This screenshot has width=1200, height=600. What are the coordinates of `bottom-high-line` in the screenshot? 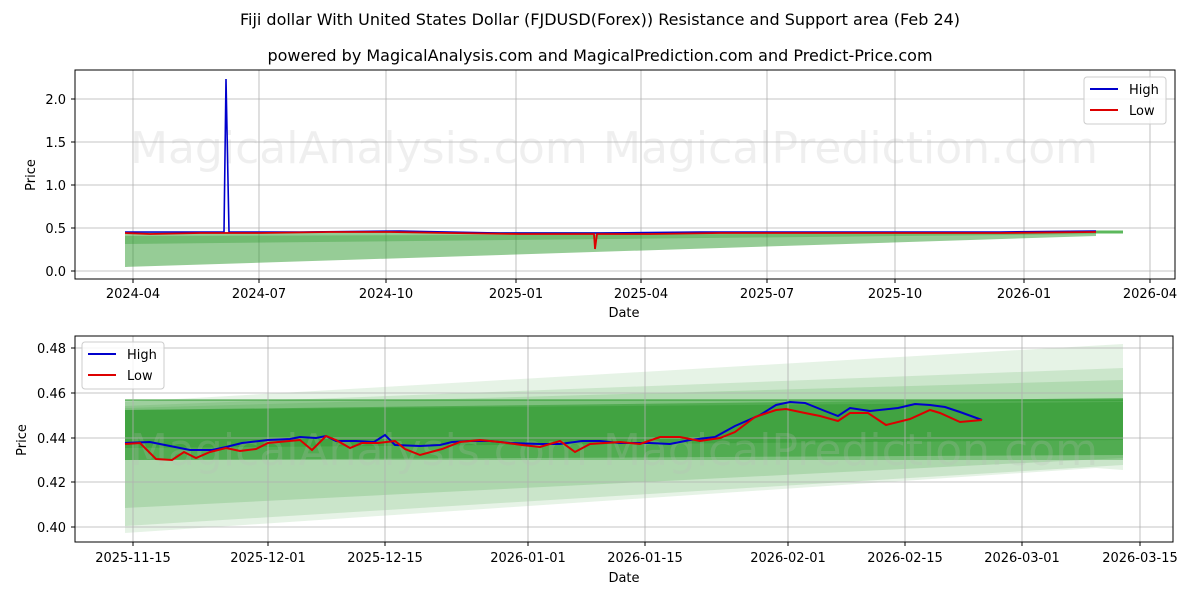 It's located at (553, 425).